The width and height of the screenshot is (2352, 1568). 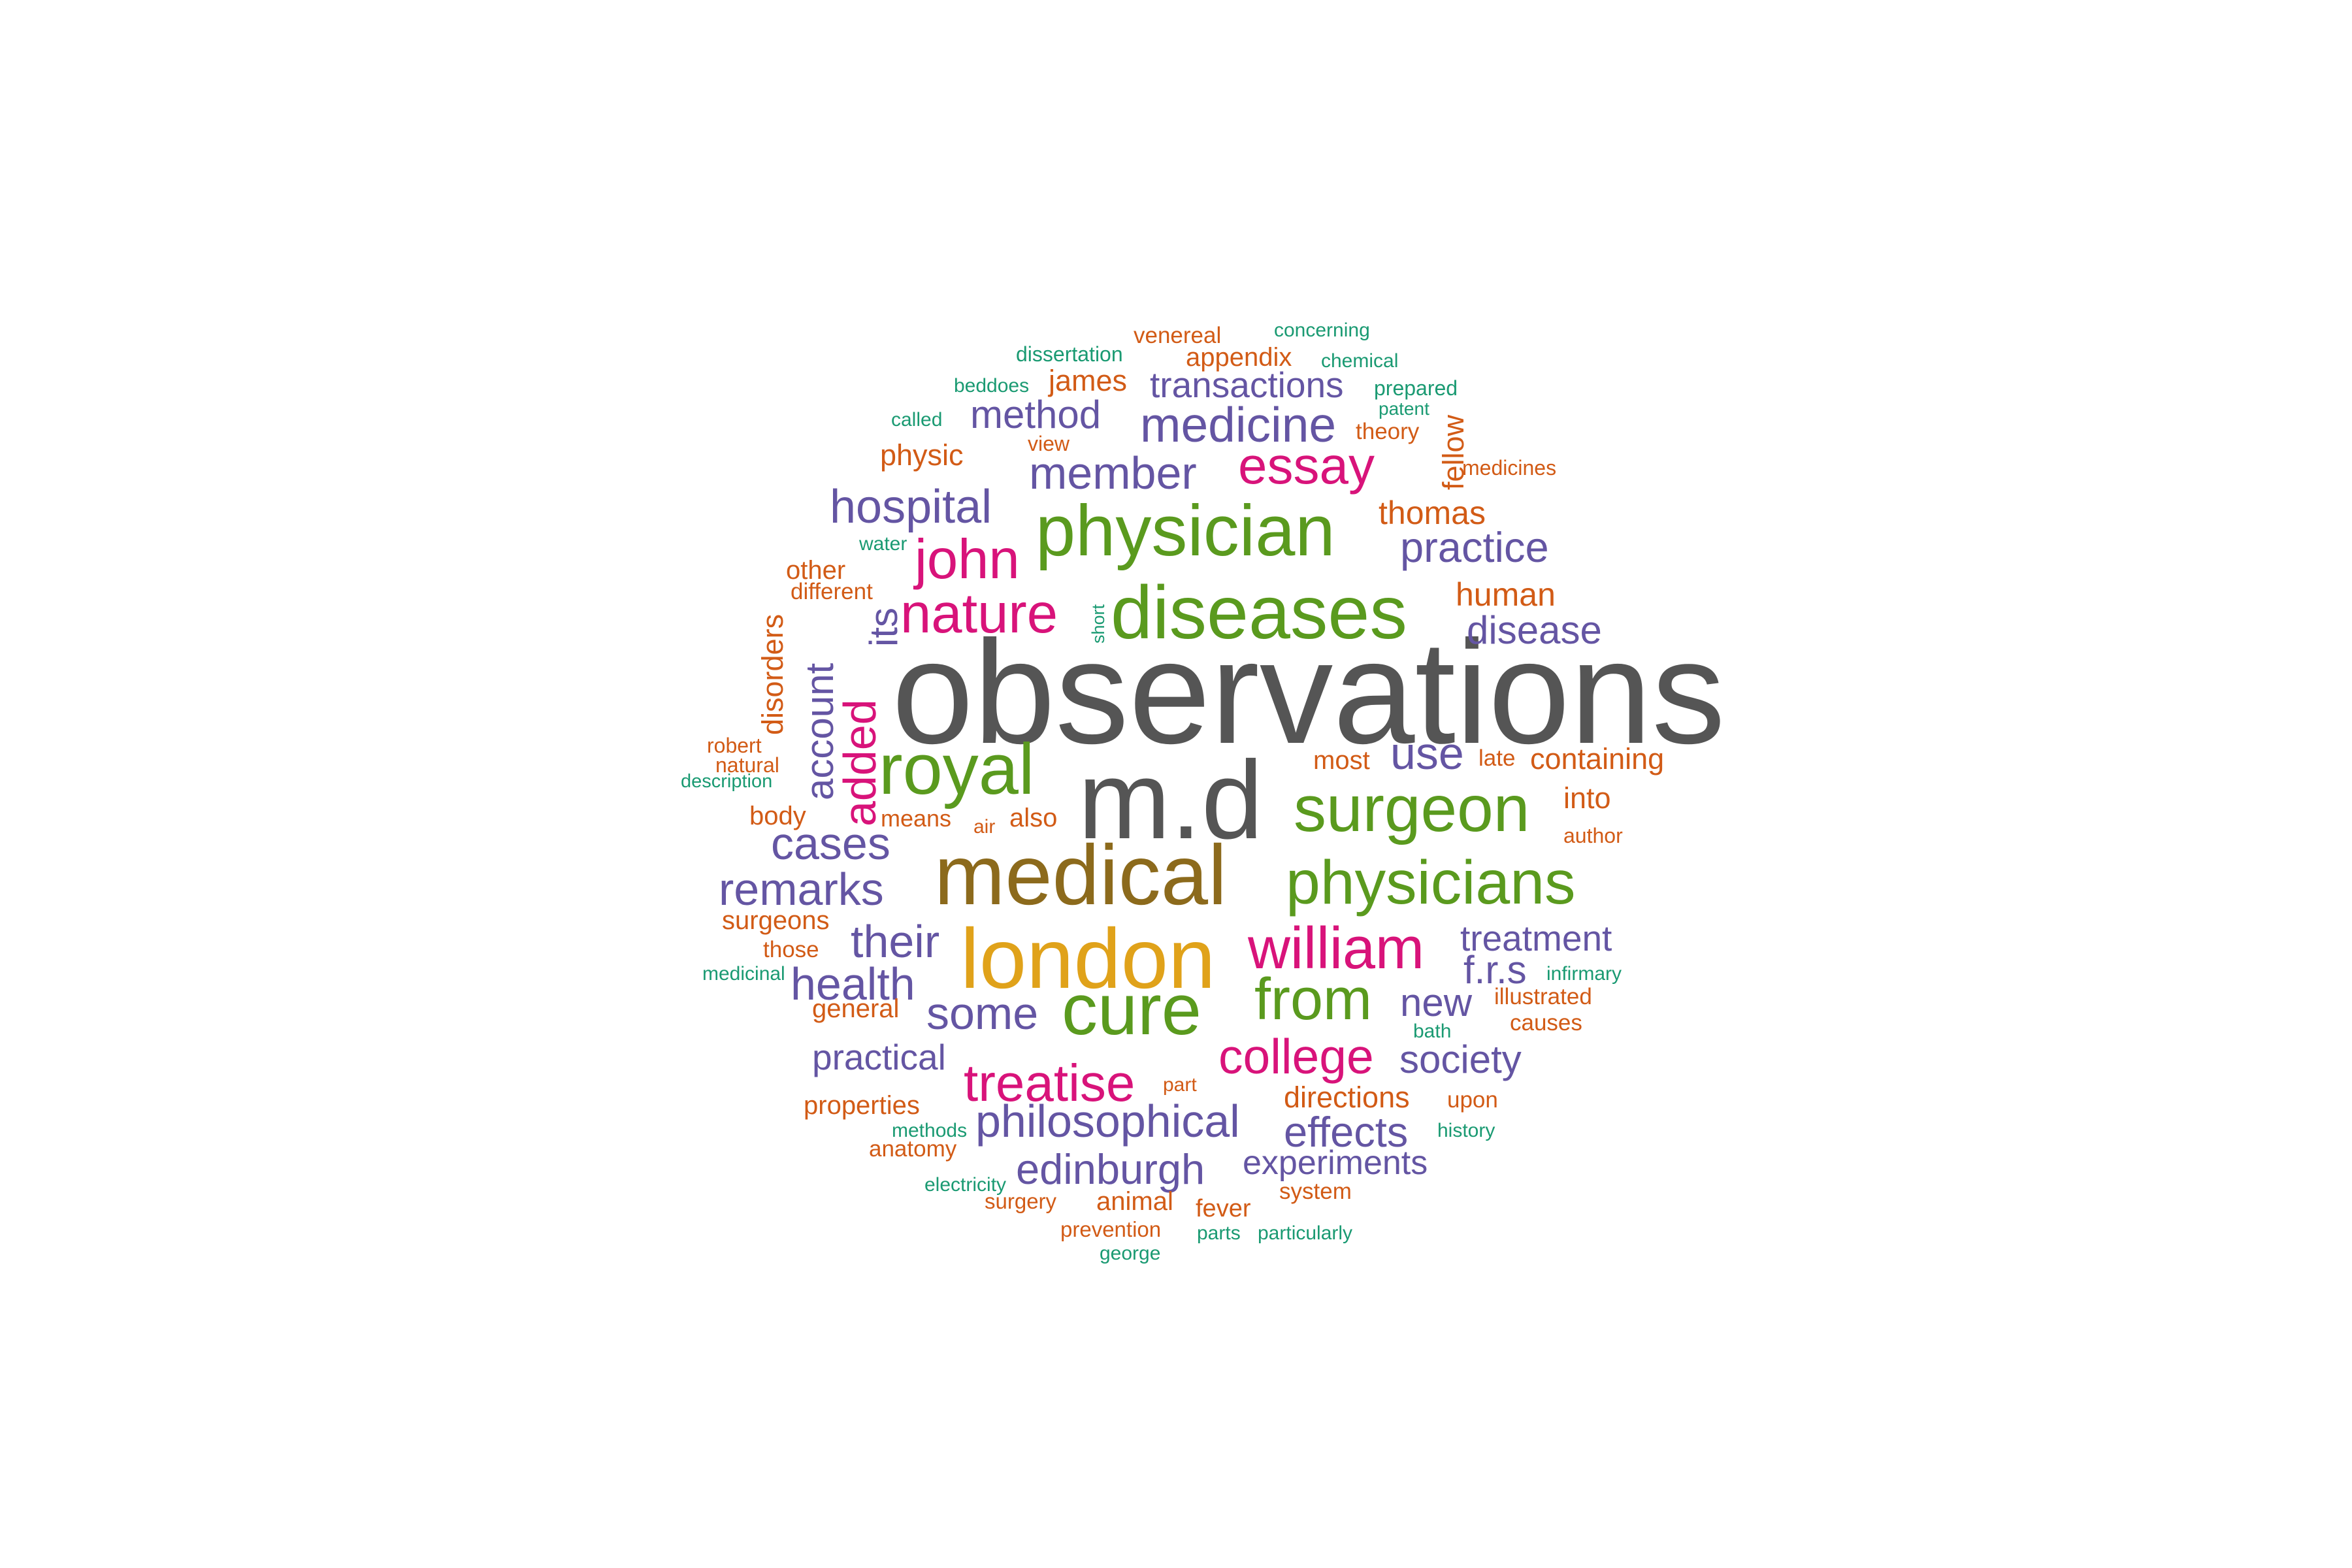 What do you see at coordinates (982, 1013) in the screenshot?
I see `word-some: some` at bounding box center [982, 1013].